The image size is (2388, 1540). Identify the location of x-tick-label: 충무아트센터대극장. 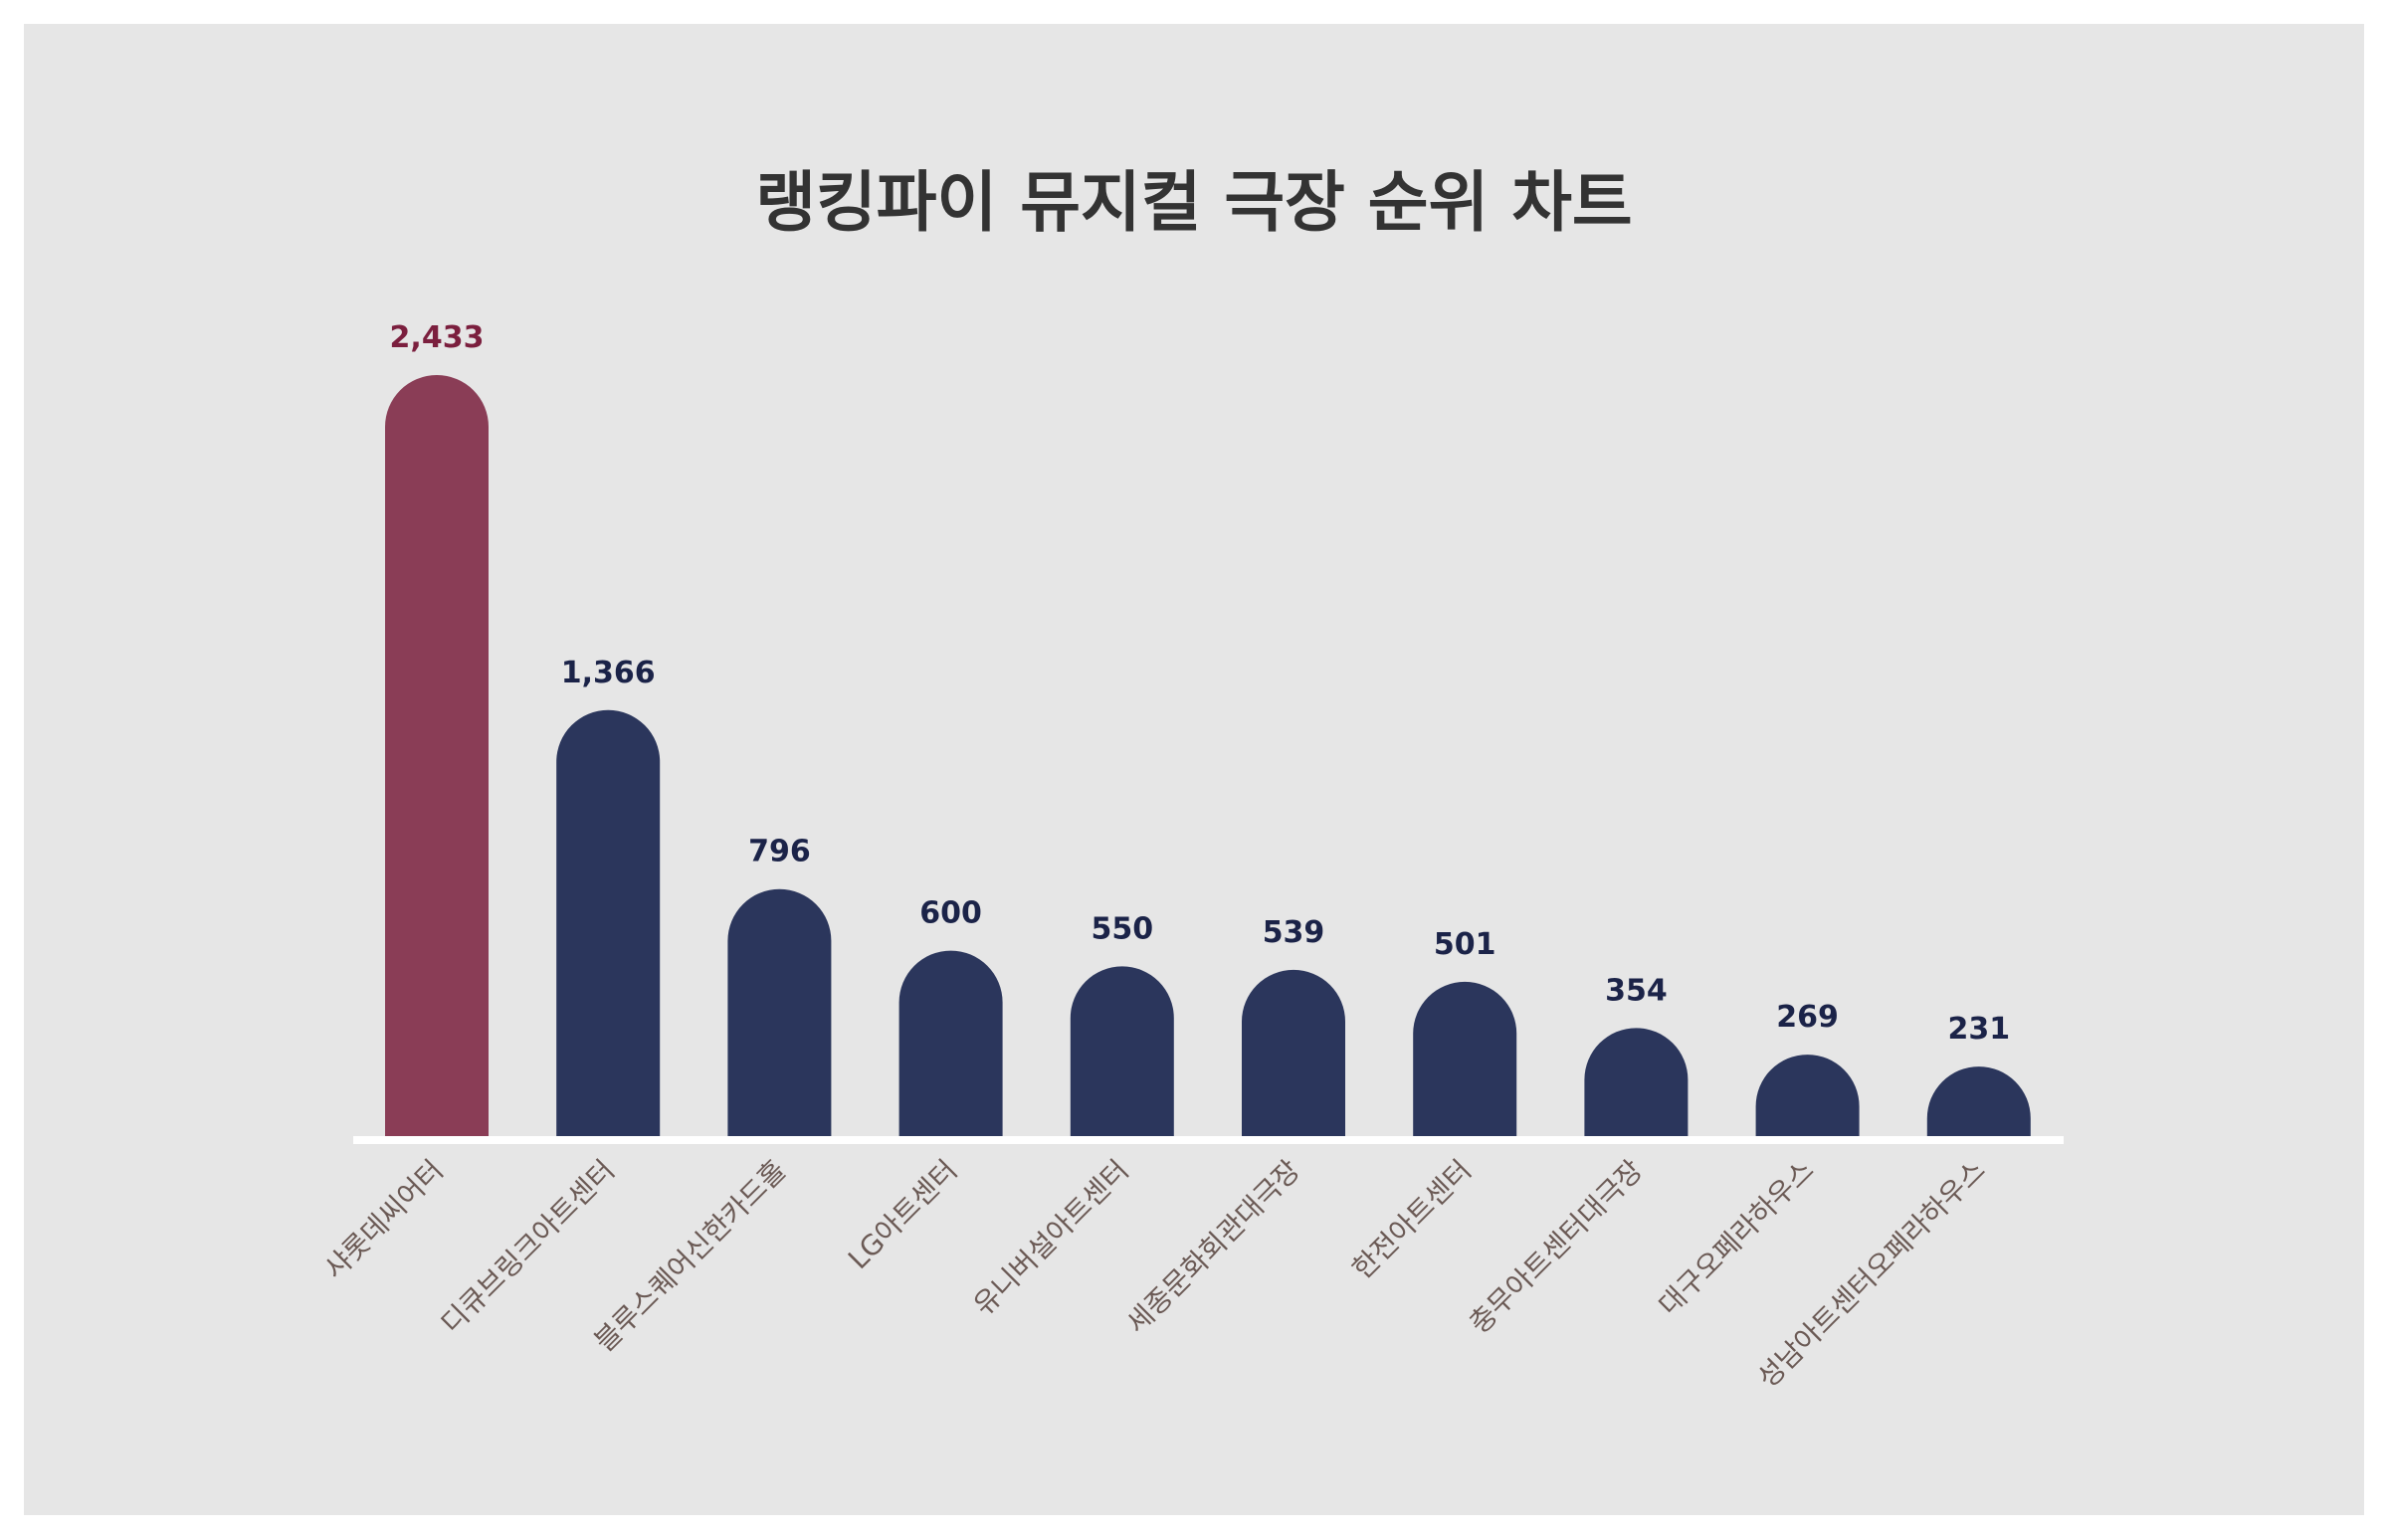
(1556, 1247).